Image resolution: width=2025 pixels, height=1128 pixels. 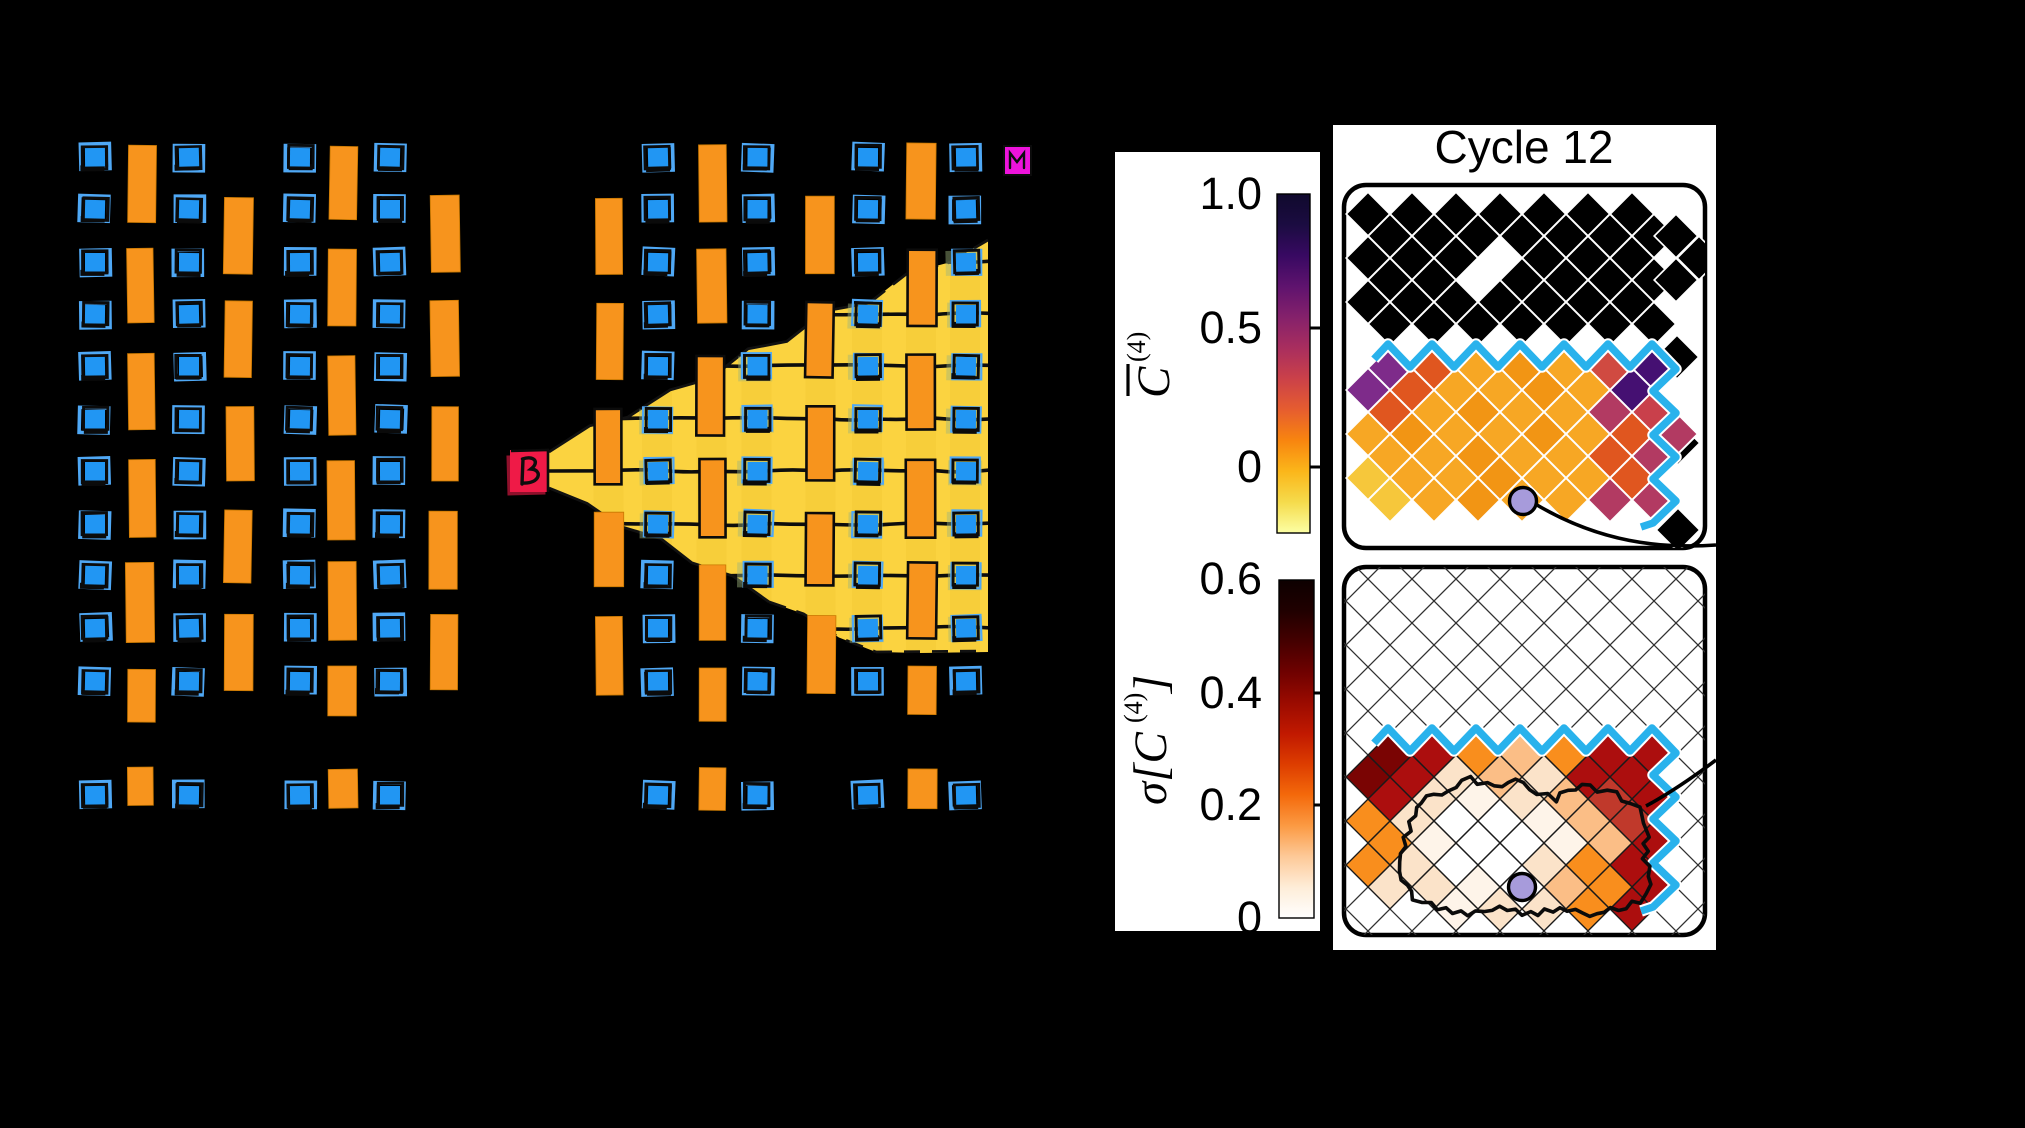 What do you see at coordinates (1151, 768) in the screenshot?
I see `svg-text: σ[C` at bounding box center [1151, 768].